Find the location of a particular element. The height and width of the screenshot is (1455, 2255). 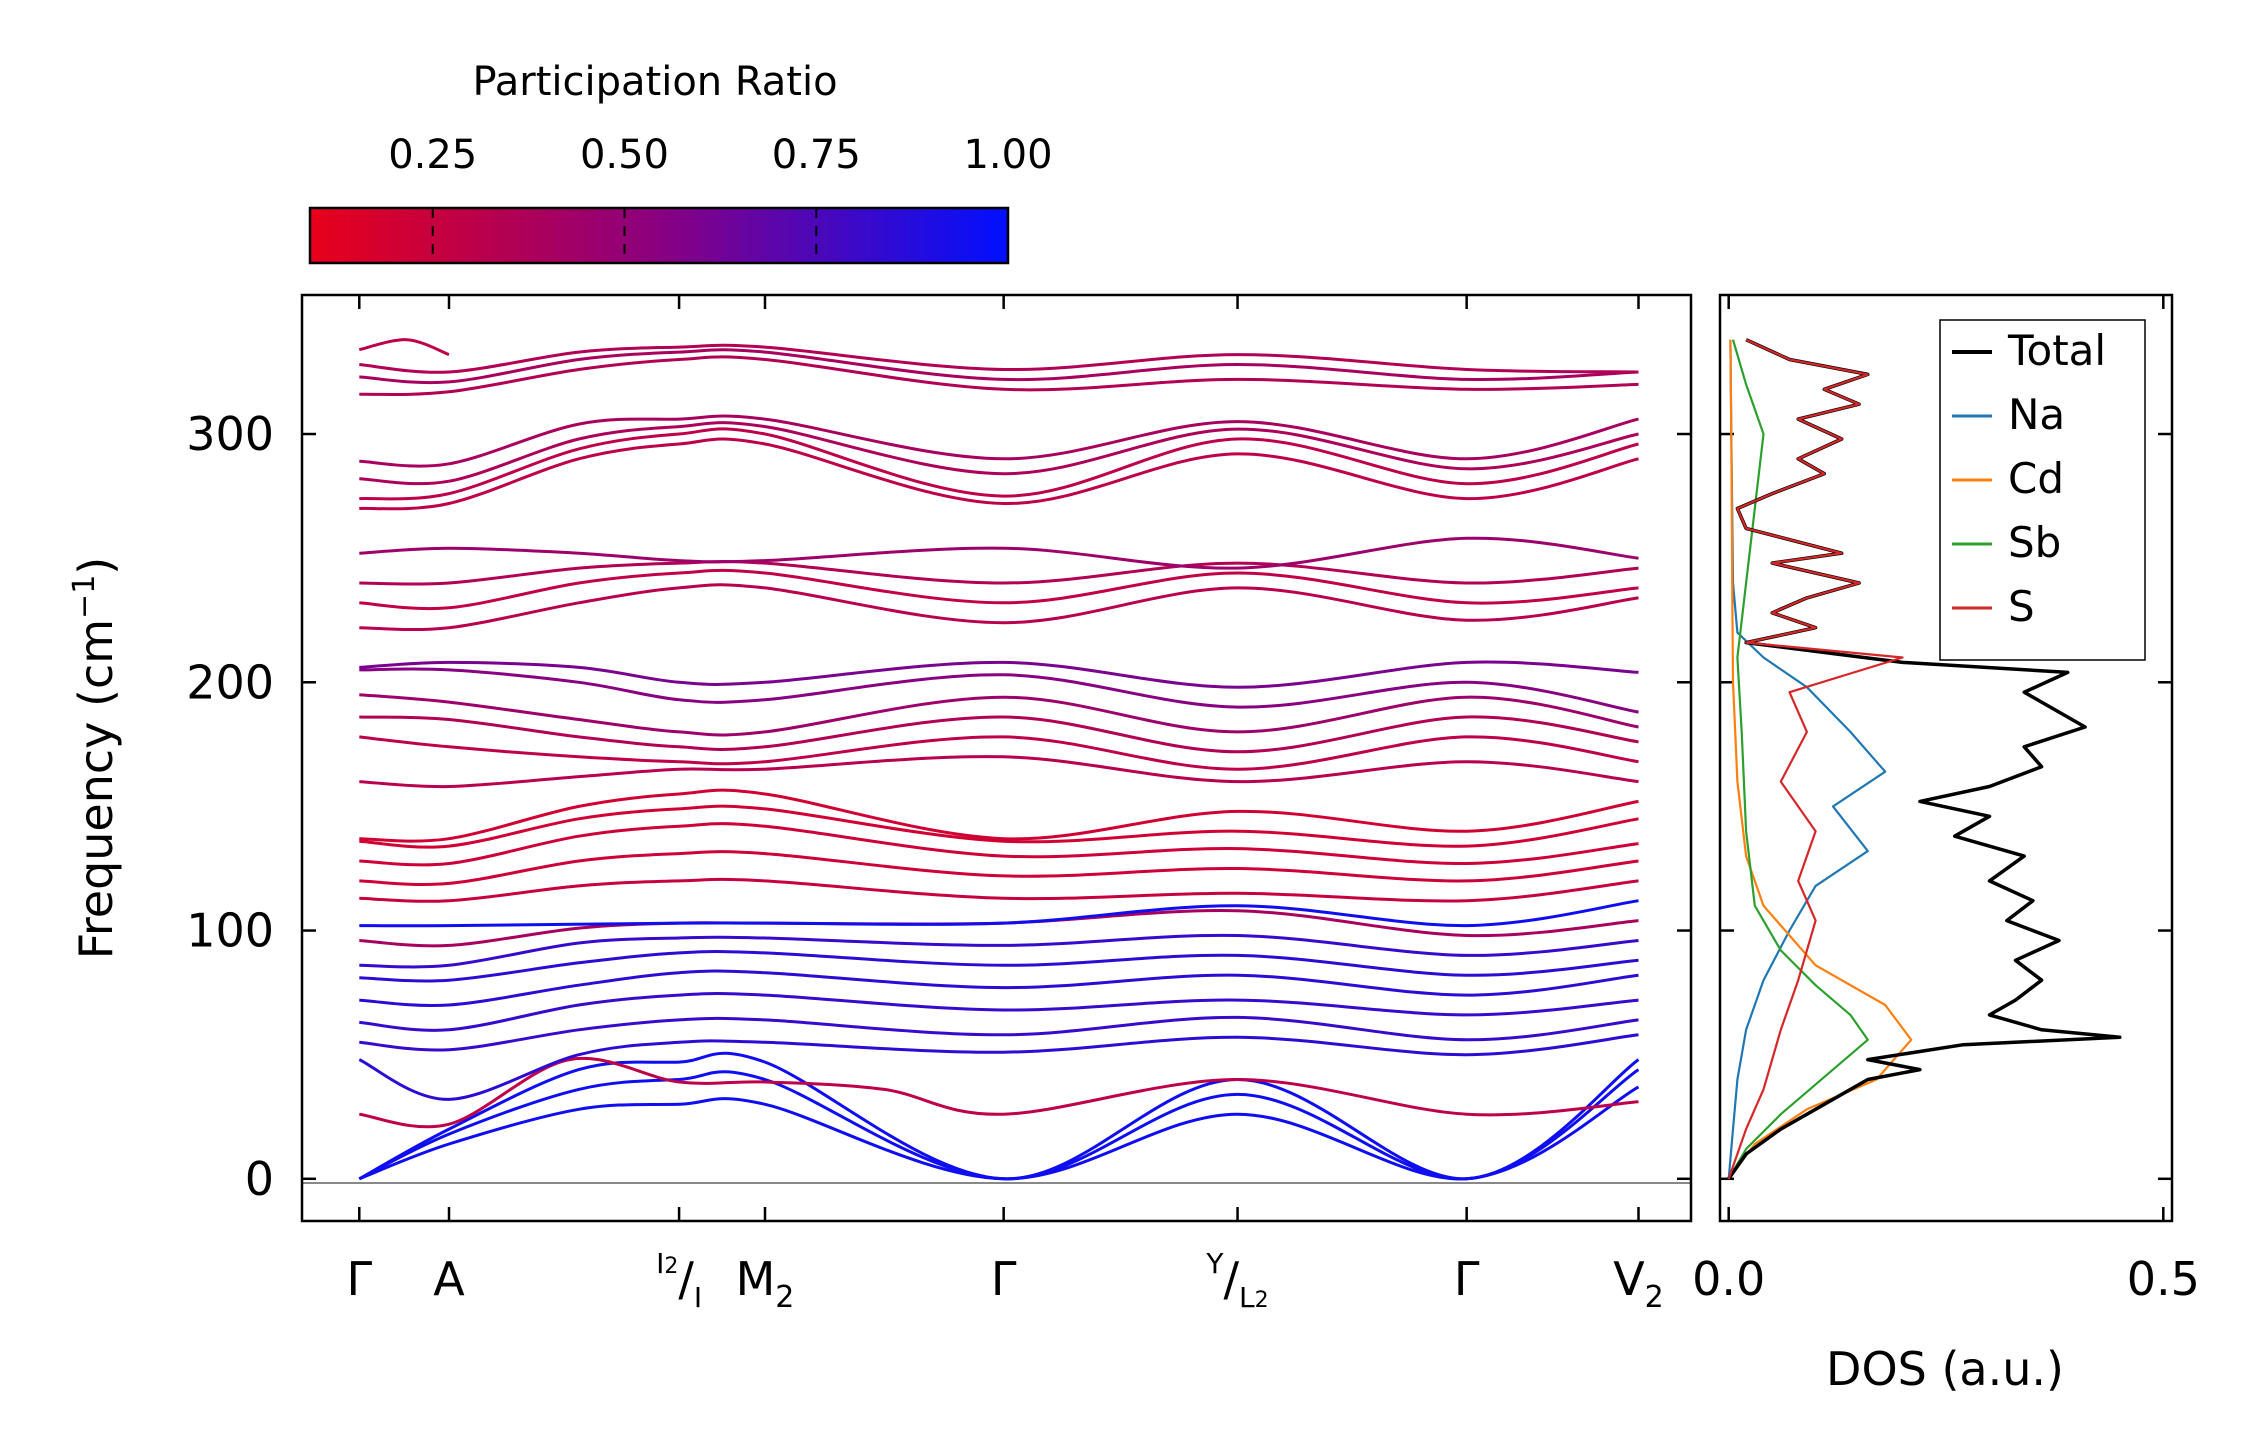

k-label-sub: I is located at coordinates (698, 1297).